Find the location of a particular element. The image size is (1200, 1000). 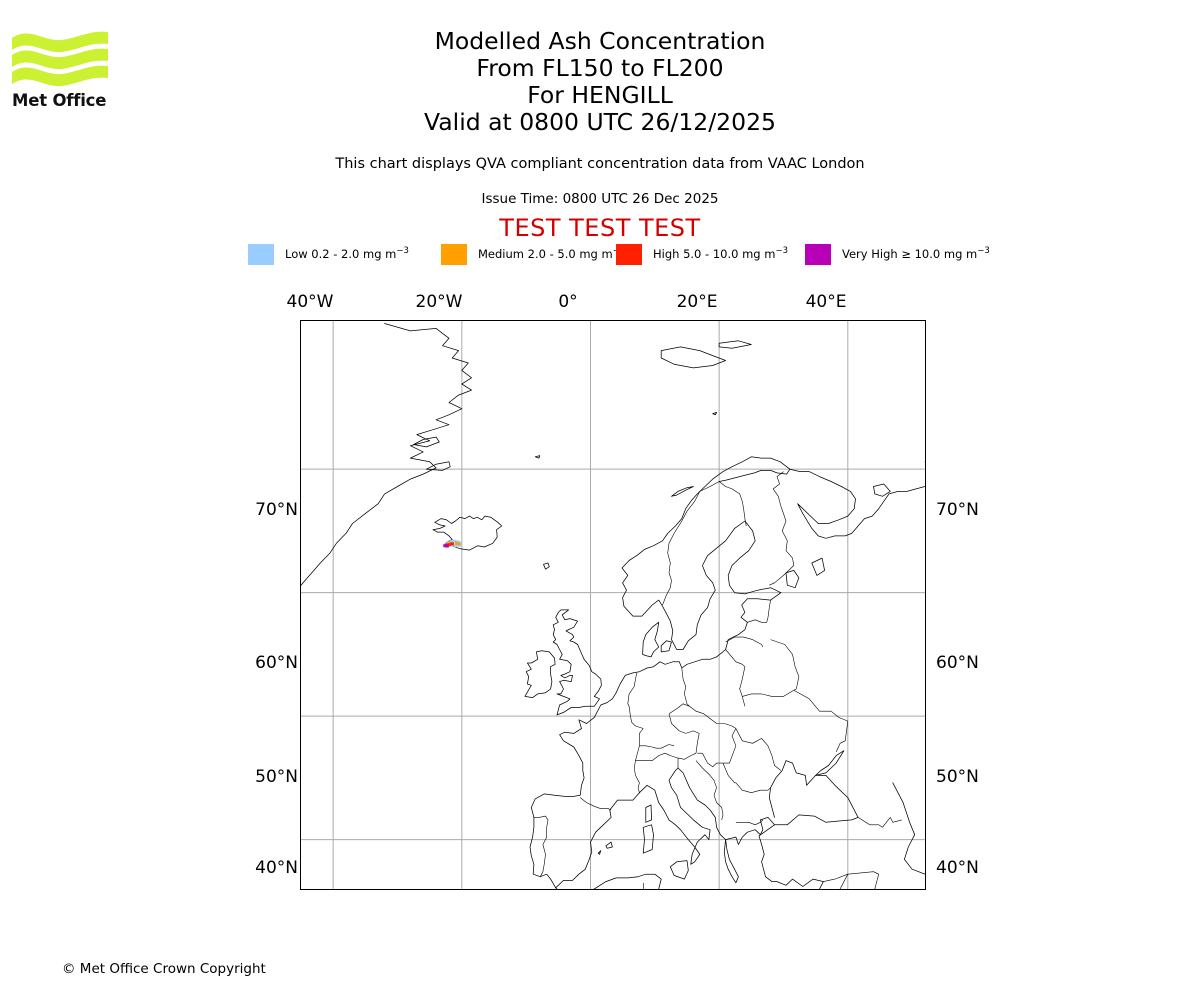

lon-label-top-2: 0° is located at coordinates (568, 302).